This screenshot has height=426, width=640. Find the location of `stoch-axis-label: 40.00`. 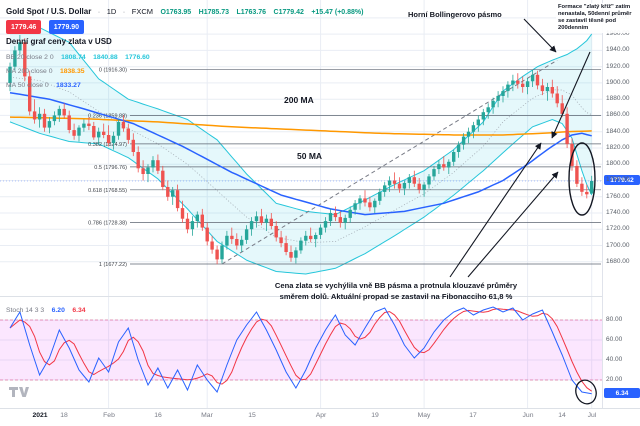

stoch-axis-label: 40.00 is located at coordinates (614, 359).